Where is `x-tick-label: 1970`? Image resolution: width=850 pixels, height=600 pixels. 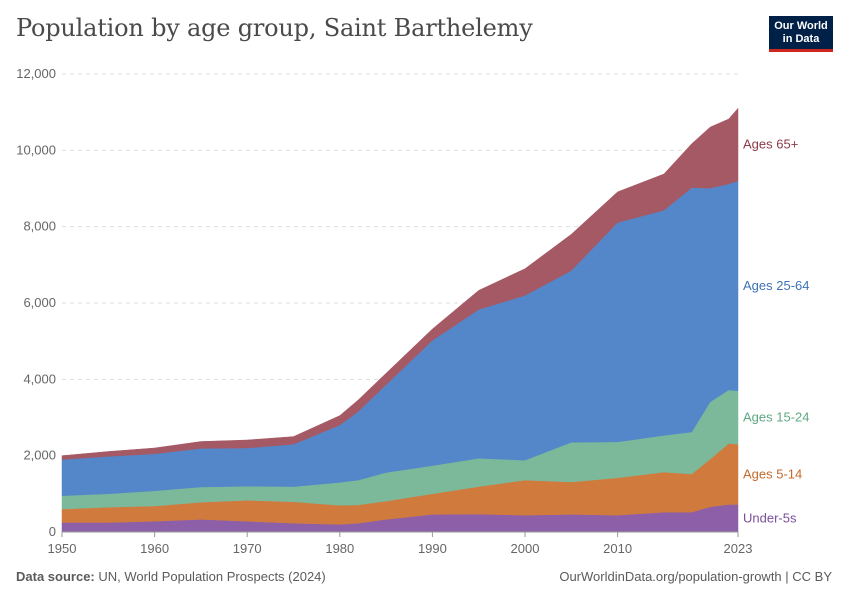
x-tick-label: 1970 is located at coordinates (247, 548).